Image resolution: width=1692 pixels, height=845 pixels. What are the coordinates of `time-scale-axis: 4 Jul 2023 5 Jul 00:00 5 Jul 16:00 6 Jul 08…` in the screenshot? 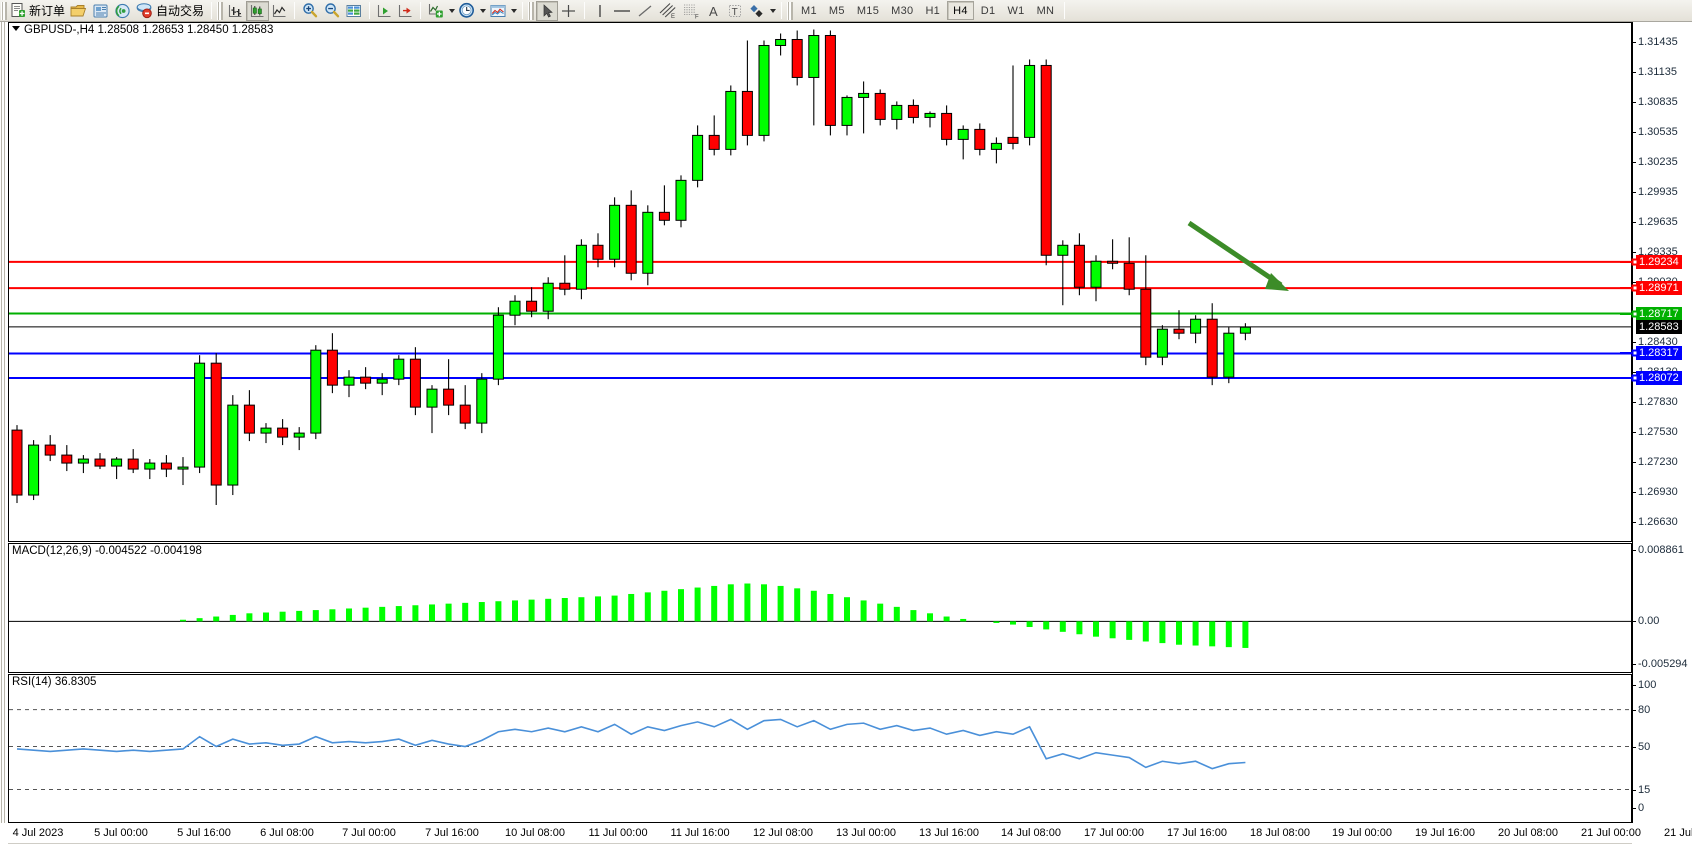 It's located at (850, 835).